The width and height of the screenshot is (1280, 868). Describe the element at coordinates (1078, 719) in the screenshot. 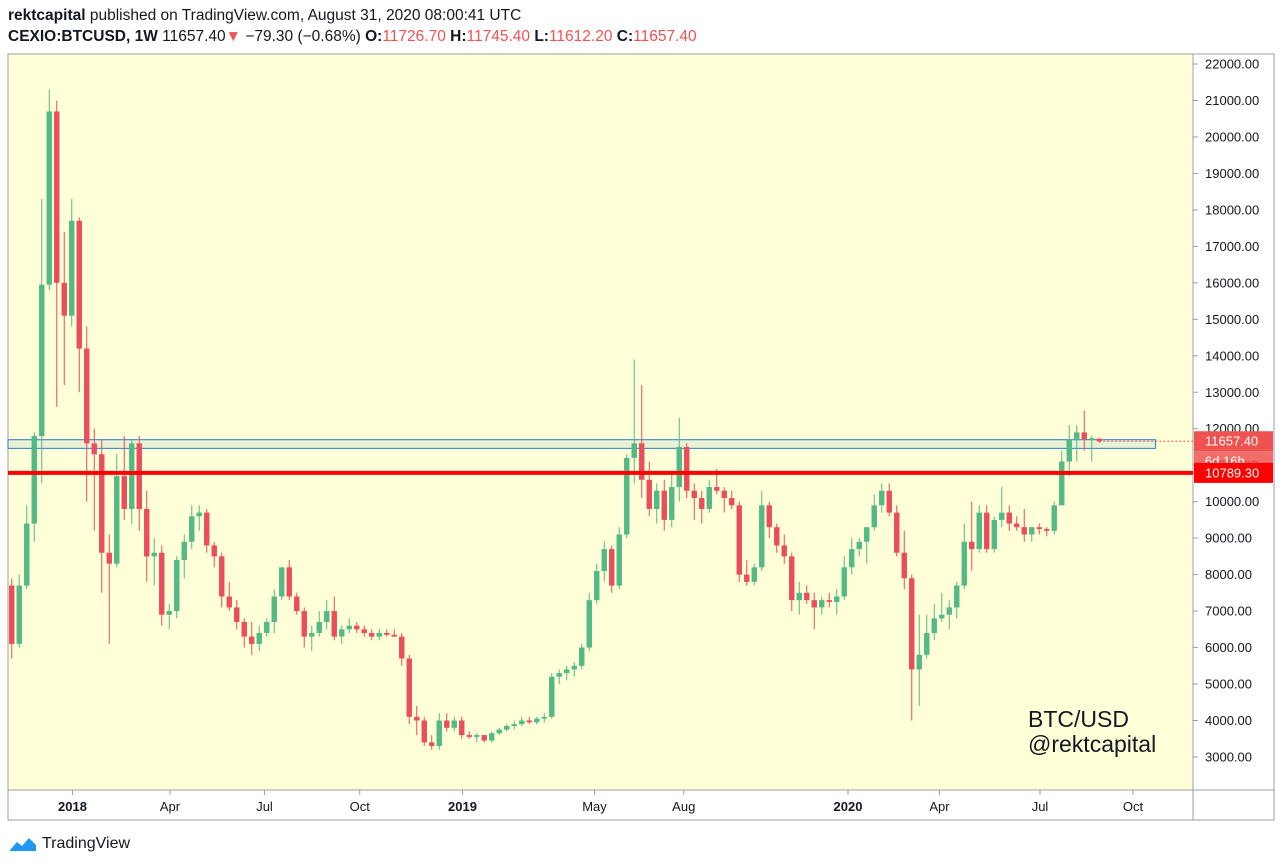

I see `annotation: BTC/USD` at that location.